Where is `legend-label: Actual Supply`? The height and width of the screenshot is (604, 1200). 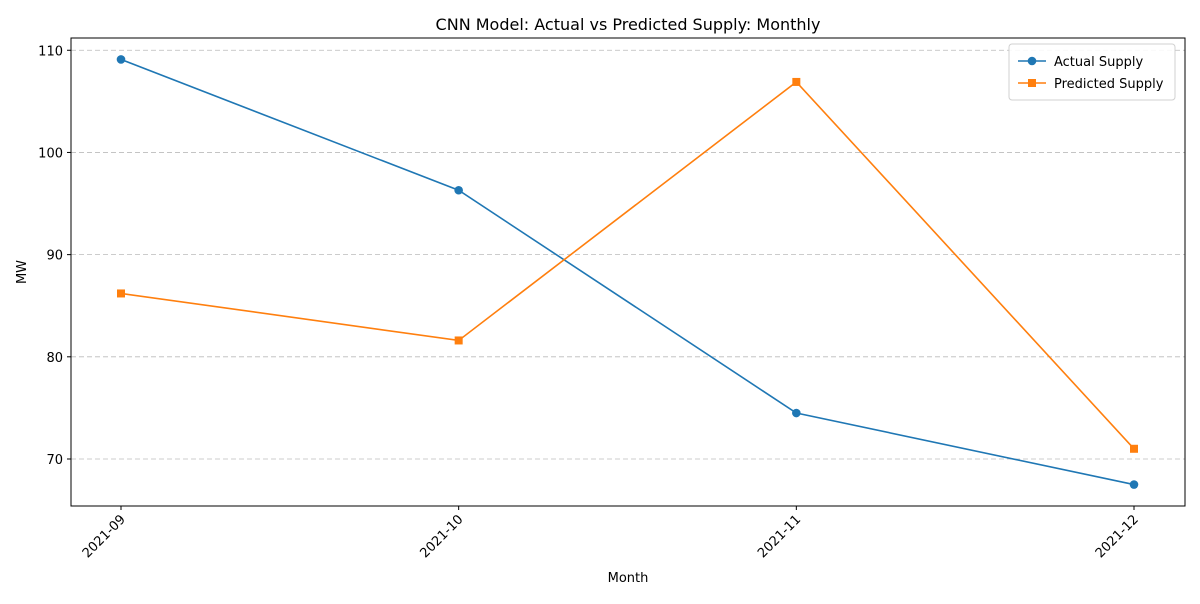
legend-label: Actual Supply is located at coordinates (1098, 62).